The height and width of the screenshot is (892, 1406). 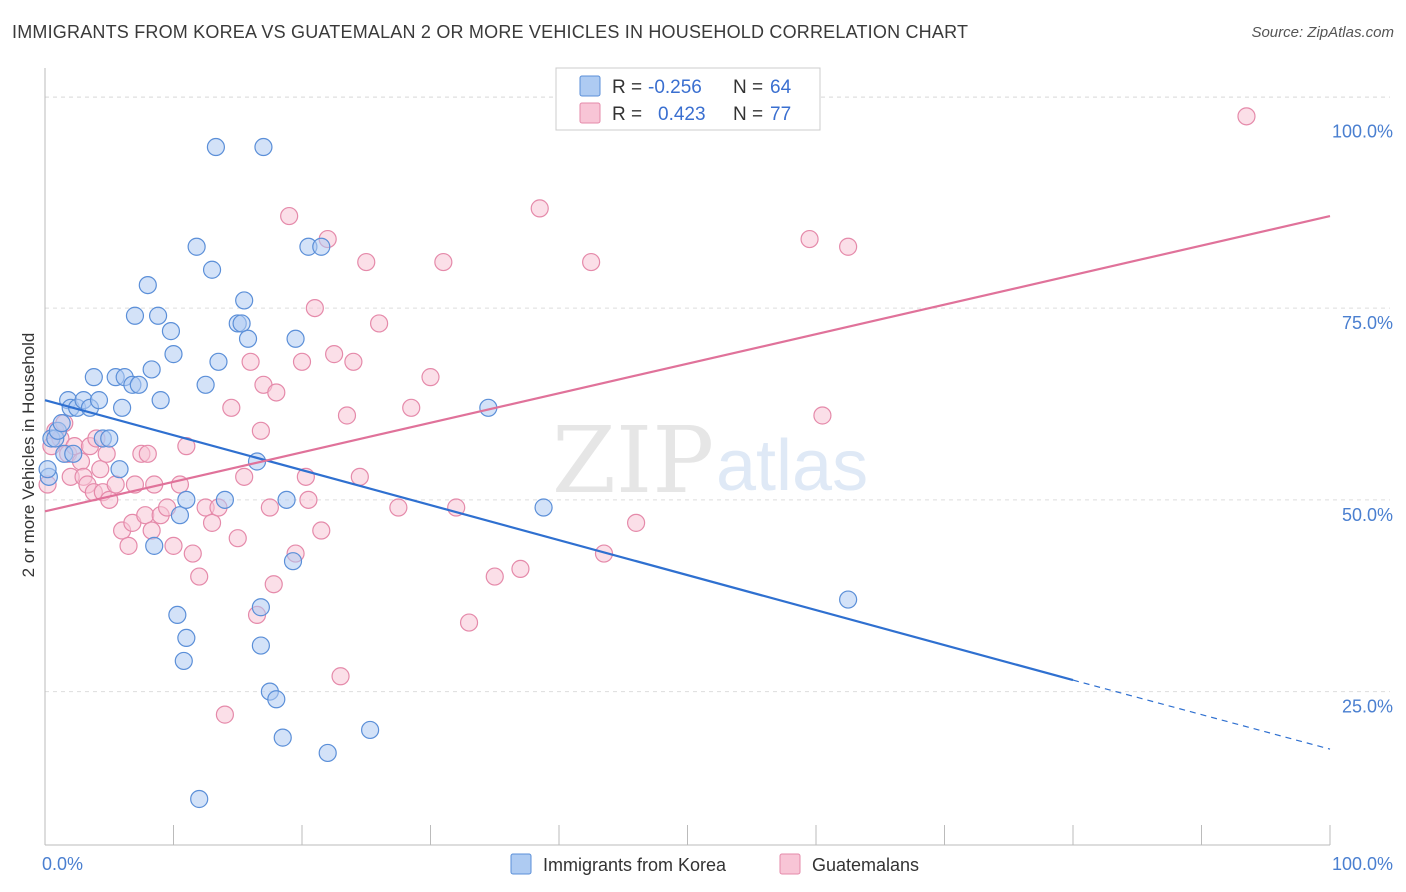 What do you see at coordinates (28, 455) in the screenshot?
I see `y-axis-label: 2 or more Vehicles in Household` at bounding box center [28, 455].